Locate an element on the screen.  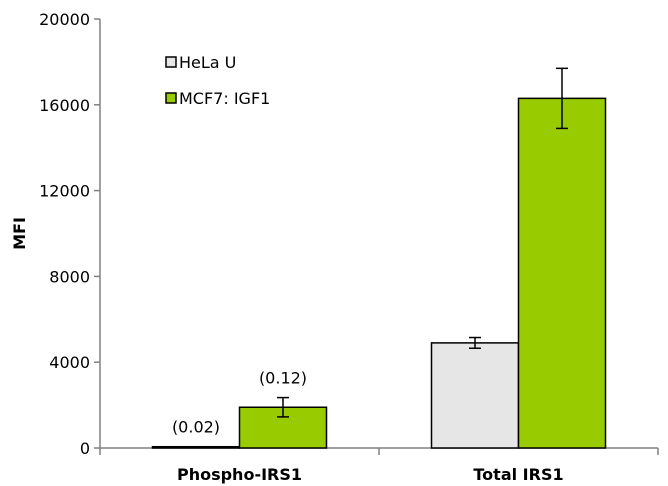
data-annotation: (0.02) is located at coordinates (196, 427).